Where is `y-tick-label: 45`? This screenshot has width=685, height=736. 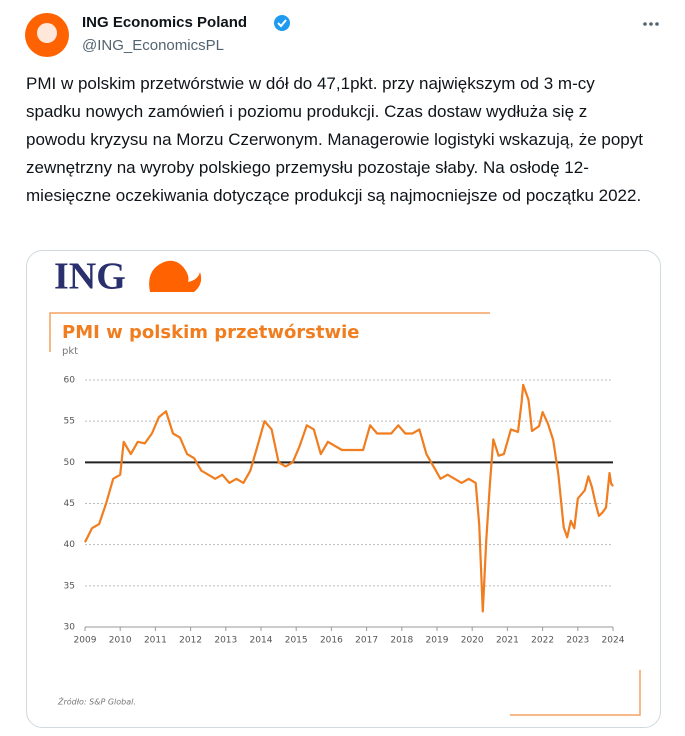
y-tick-label: 45 is located at coordinates (69, 504).